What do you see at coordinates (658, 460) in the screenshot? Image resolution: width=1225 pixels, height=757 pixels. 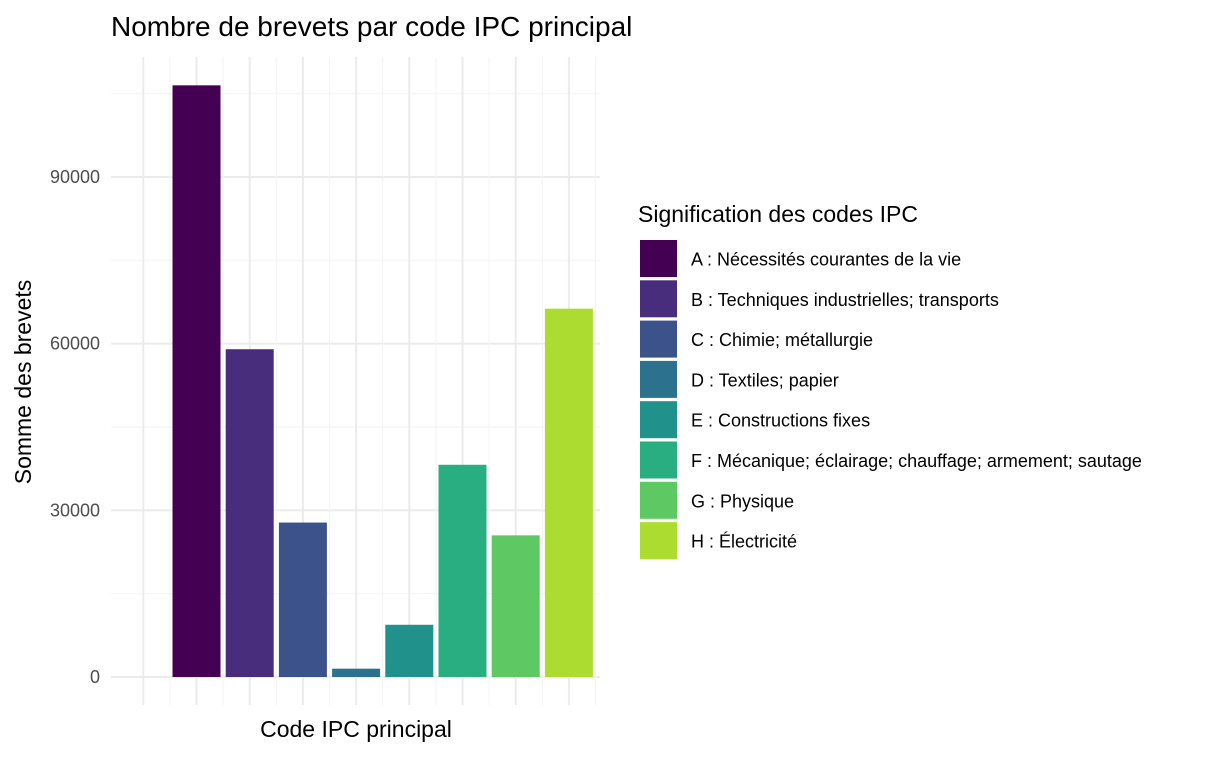 I see `legend-key-f` at bounding box center [658, 460].